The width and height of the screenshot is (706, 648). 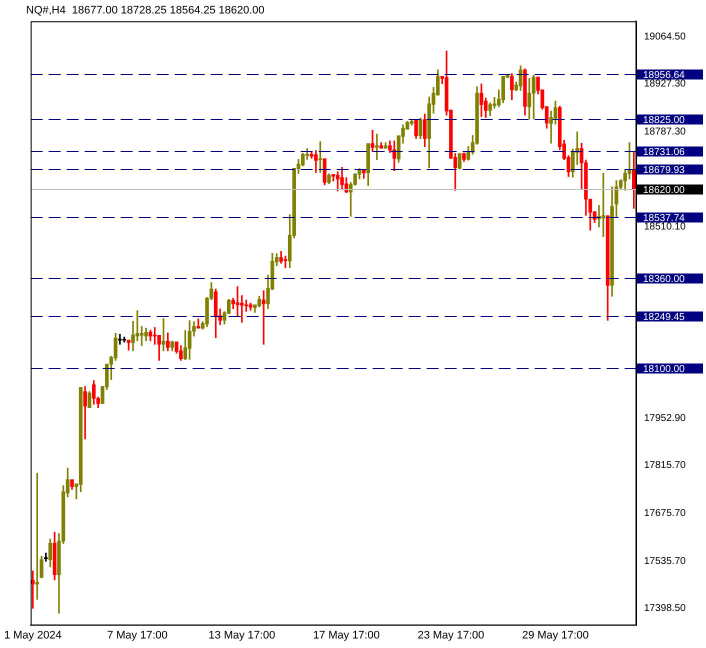 What do you see at coordinates (555, 635) in the screenshot?
I see `x-tick-label: 29 May 17:00` at bounding box center [555, 635].